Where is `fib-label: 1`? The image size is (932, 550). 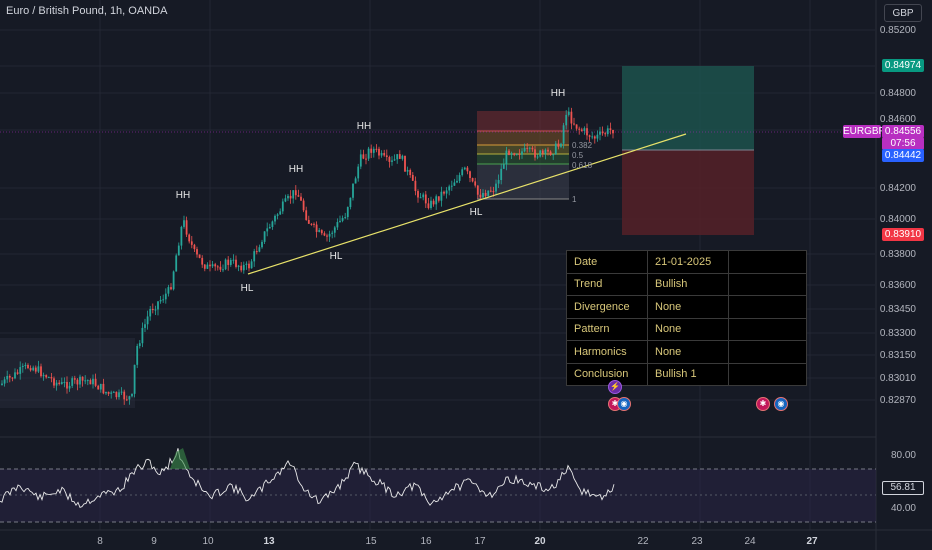
fib-label: 1 is located at coordinates (574, 199).